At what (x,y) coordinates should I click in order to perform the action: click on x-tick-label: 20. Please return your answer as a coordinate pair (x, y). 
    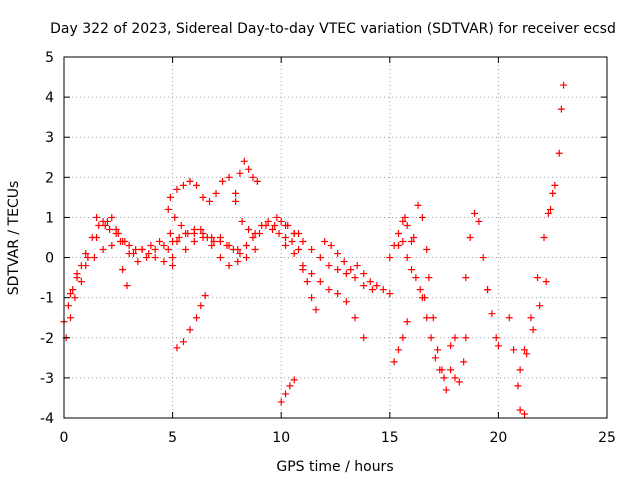
    Looking at the image, I should click on (498, 438).